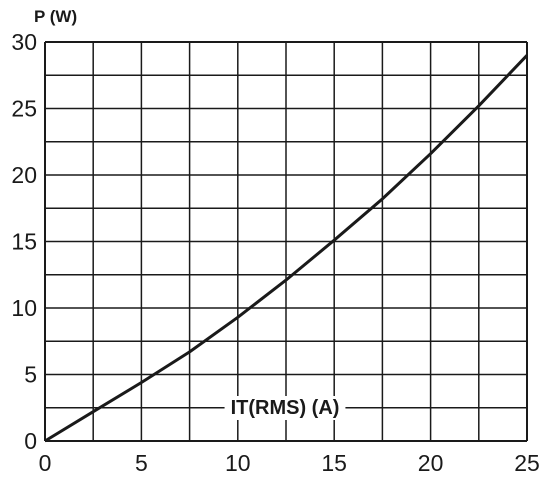 The image size is (547, 481). Describe the element at coordinates (55, 16) in the screenshot. I see `y-axis-label: P (W)` at that location.